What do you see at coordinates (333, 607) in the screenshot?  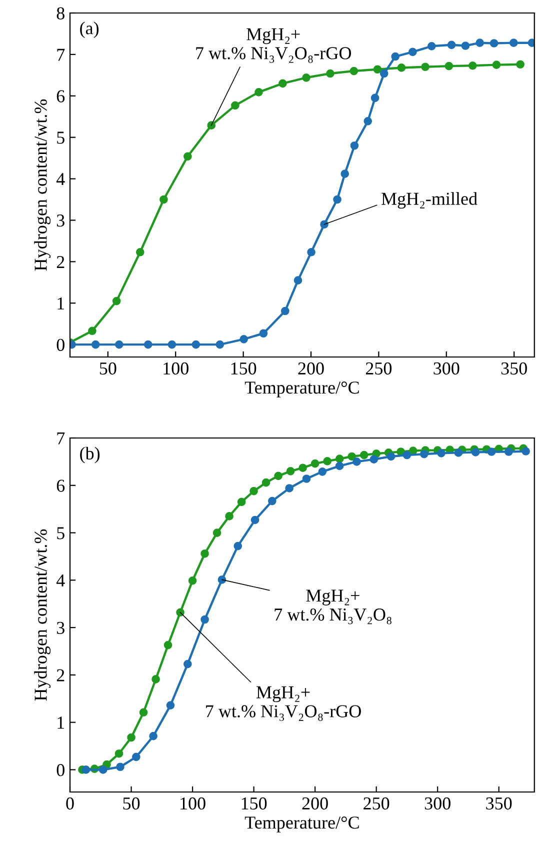 I see `annotation: MgH₂+ 7 wt.% Ni₃V₂O₈` at bounding box center [333, 607].